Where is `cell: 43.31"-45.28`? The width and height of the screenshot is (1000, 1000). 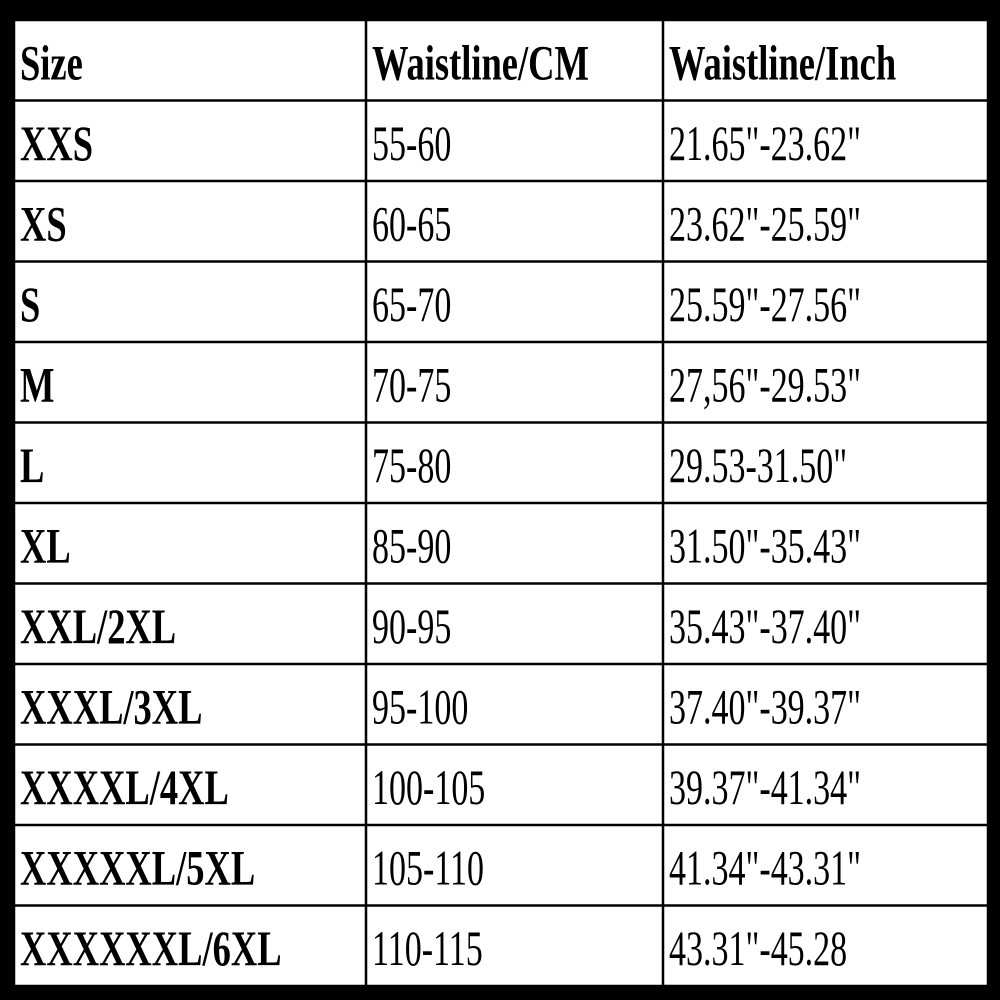
cell: 43.31"-45.28 is located at coordinates (758, 949).